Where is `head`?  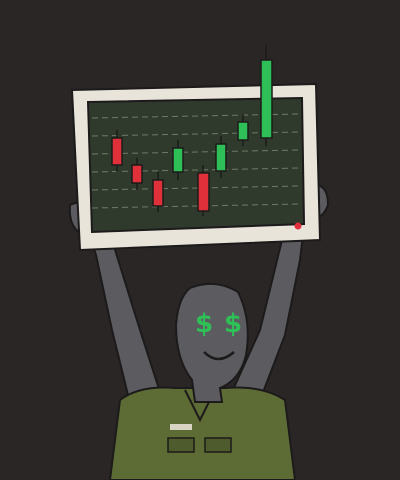 head is located at coordinates (211, 342).